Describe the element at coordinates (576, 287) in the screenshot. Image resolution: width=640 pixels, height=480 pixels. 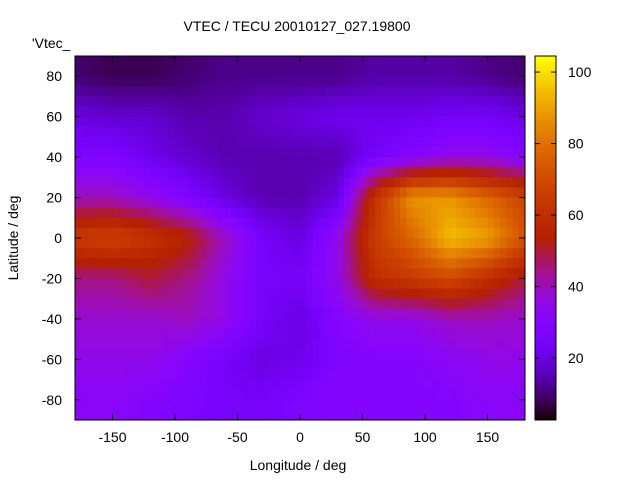
I see `colorbar-tick-label: 40` at that location.